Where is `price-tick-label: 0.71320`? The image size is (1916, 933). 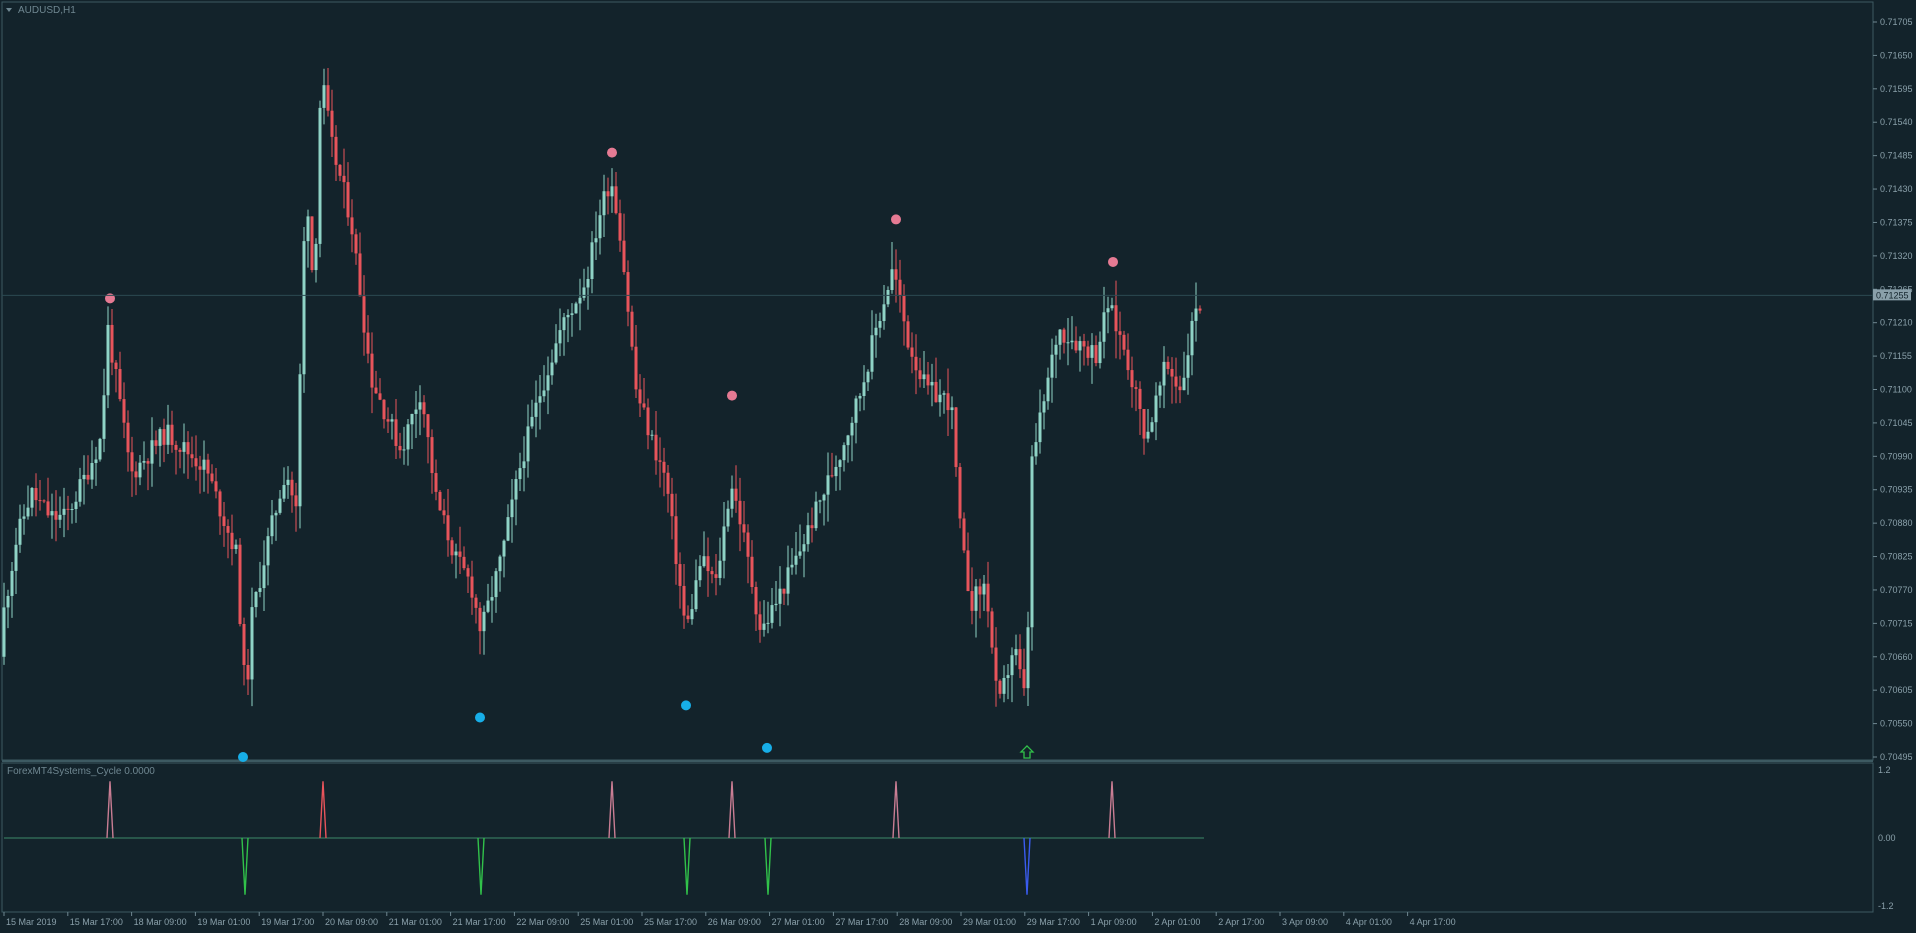
price-tick-label: 0.71320 is located at coordinates (1896, 256).